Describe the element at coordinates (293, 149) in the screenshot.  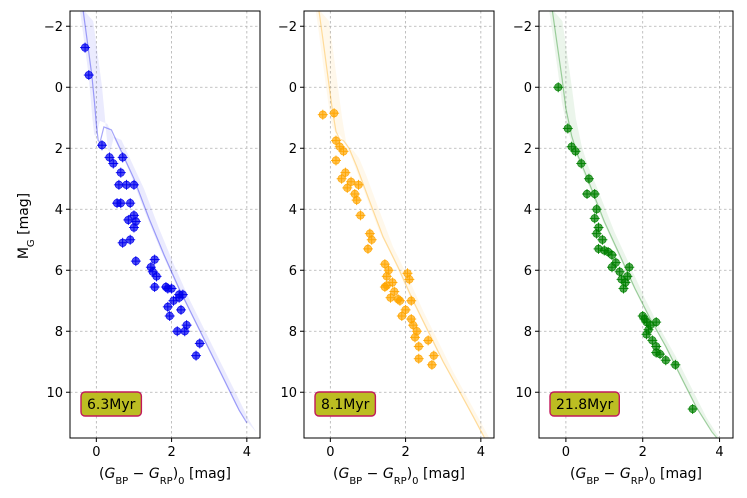
I see `y-tick-label: 2` at that location.